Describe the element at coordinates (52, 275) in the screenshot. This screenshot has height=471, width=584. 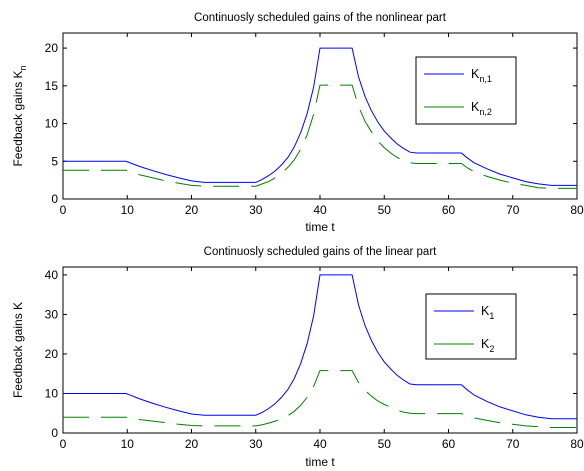
I see `y-tick-label: 40` at that location.